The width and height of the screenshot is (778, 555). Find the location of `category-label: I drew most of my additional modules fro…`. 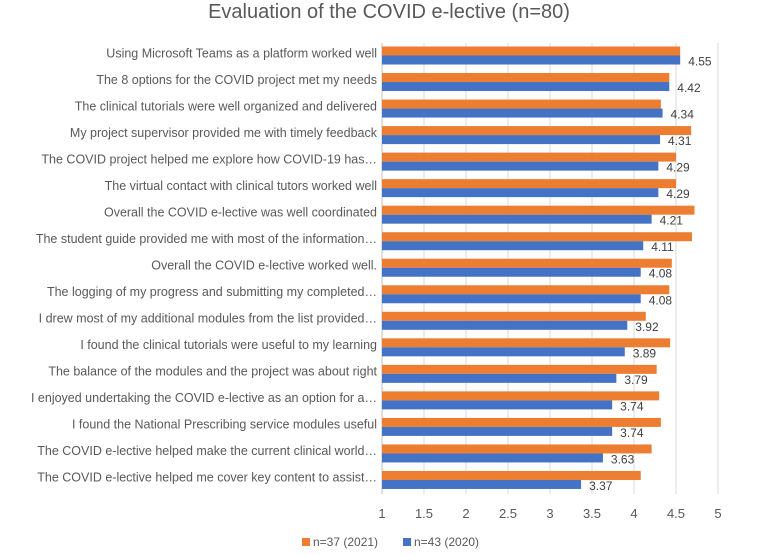

category-label: I drew most of my additional modules fro… is located at coordinates (208, 319).